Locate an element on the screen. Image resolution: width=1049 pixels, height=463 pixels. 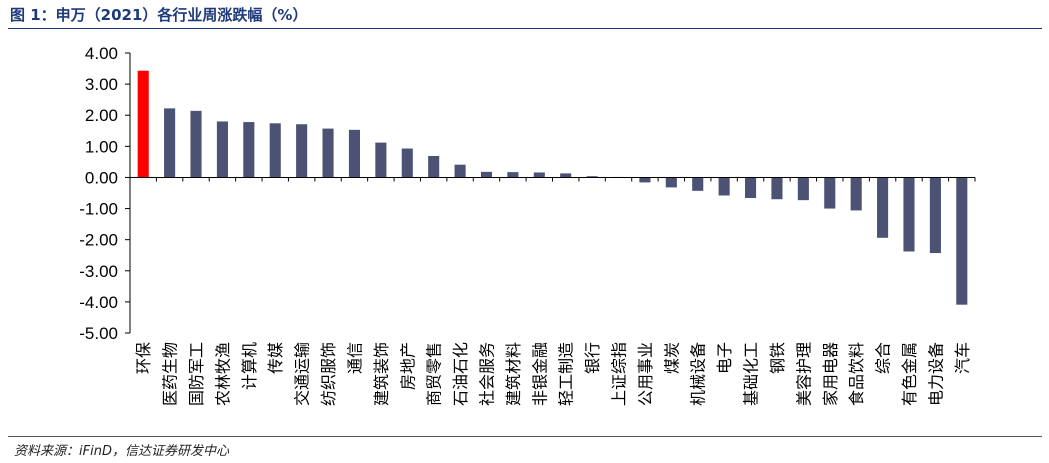
x-tick-label: 机械设备 is located at coordinates (698, 374).